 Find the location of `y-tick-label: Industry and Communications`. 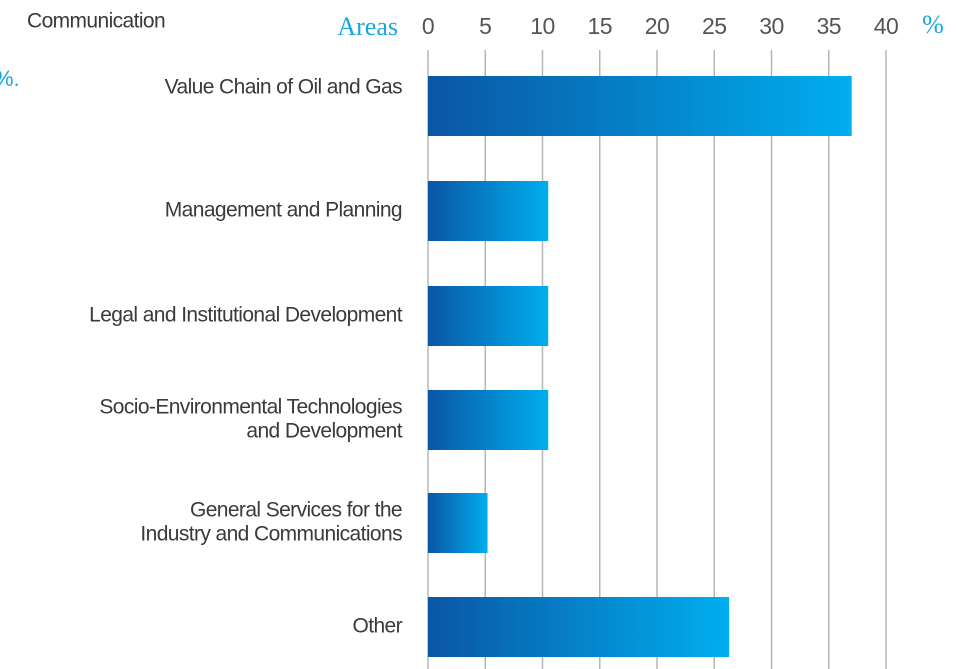

y-tick-label: Industry and Communications is located at coordinates (271, 534).